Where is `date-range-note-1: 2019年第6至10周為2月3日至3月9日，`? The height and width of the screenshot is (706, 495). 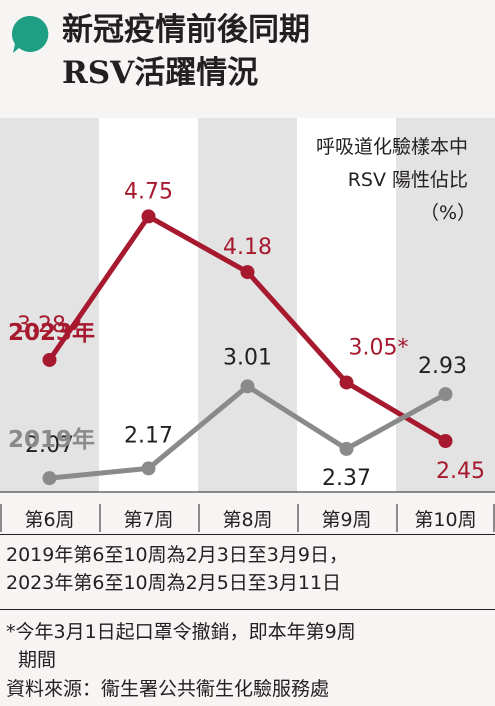 date-range-note-1: 2019年第6至10周為2月3日至3月9日， is located at coordinates (177, 555).